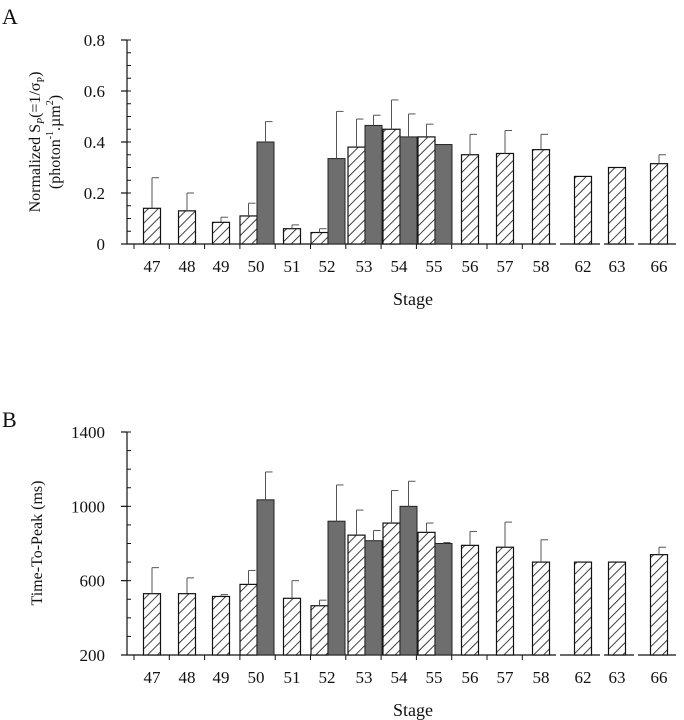 The height and width of the screenshot is (720, 684). Describe the element at coordinates (10, 16) in the screenshot. I see `panel-a-label: A` at that location.